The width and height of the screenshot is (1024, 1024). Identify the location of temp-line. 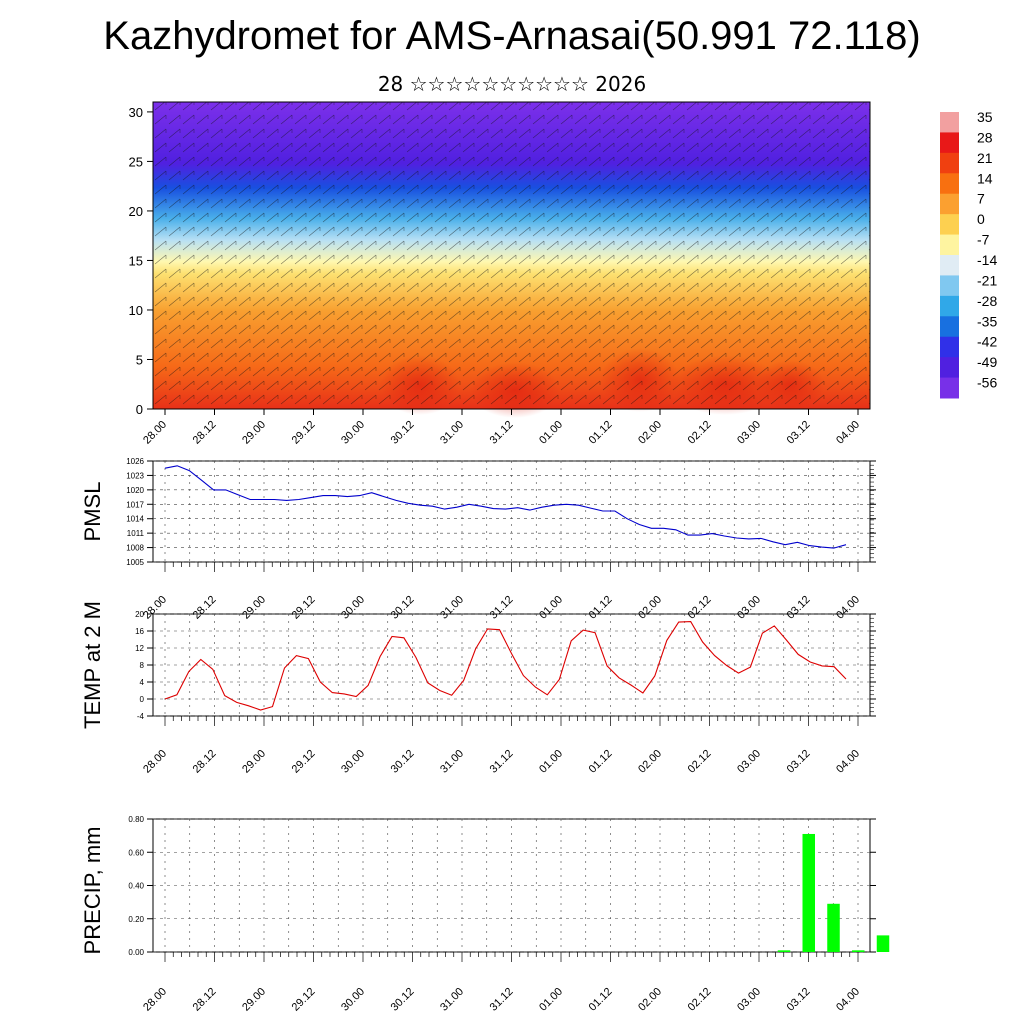
(505, 666).